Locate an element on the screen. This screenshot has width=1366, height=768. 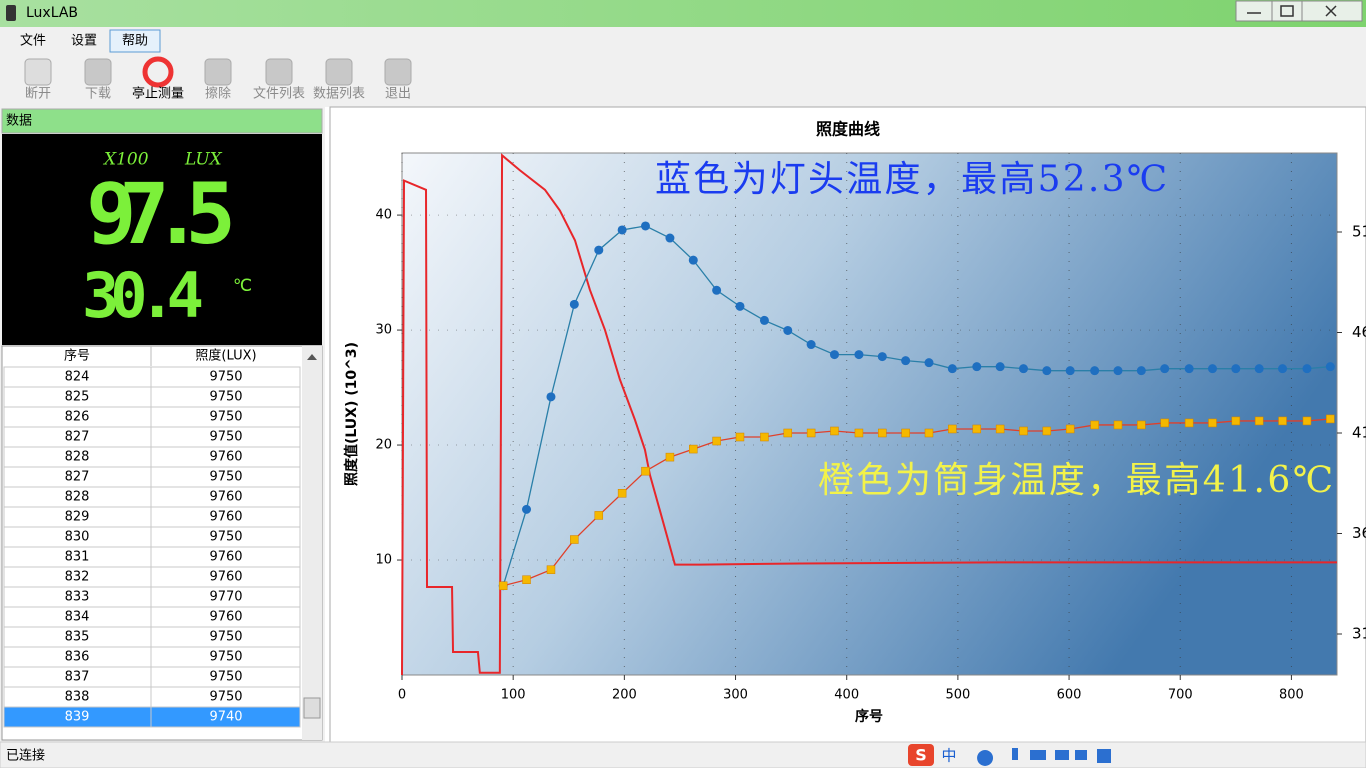
toolbar-button: 退出 is located at coordinates (398, 94).